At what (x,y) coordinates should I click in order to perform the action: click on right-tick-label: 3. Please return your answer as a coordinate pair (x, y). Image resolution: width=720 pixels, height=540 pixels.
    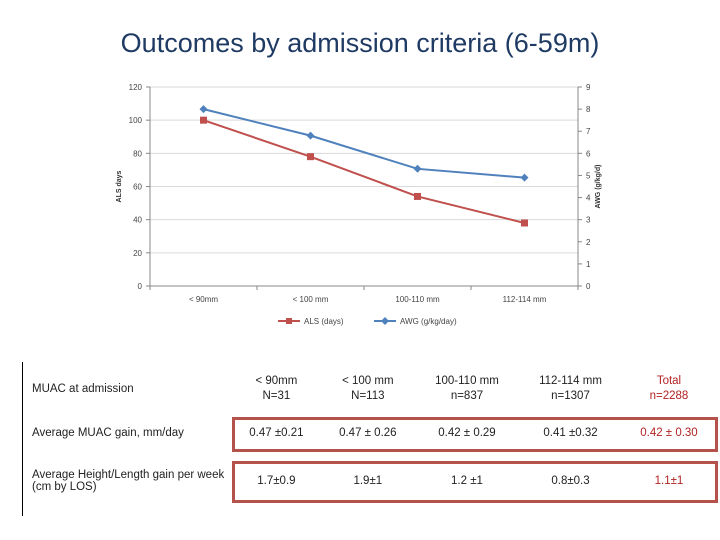
    Looking at the image, I should click on (588, 220).